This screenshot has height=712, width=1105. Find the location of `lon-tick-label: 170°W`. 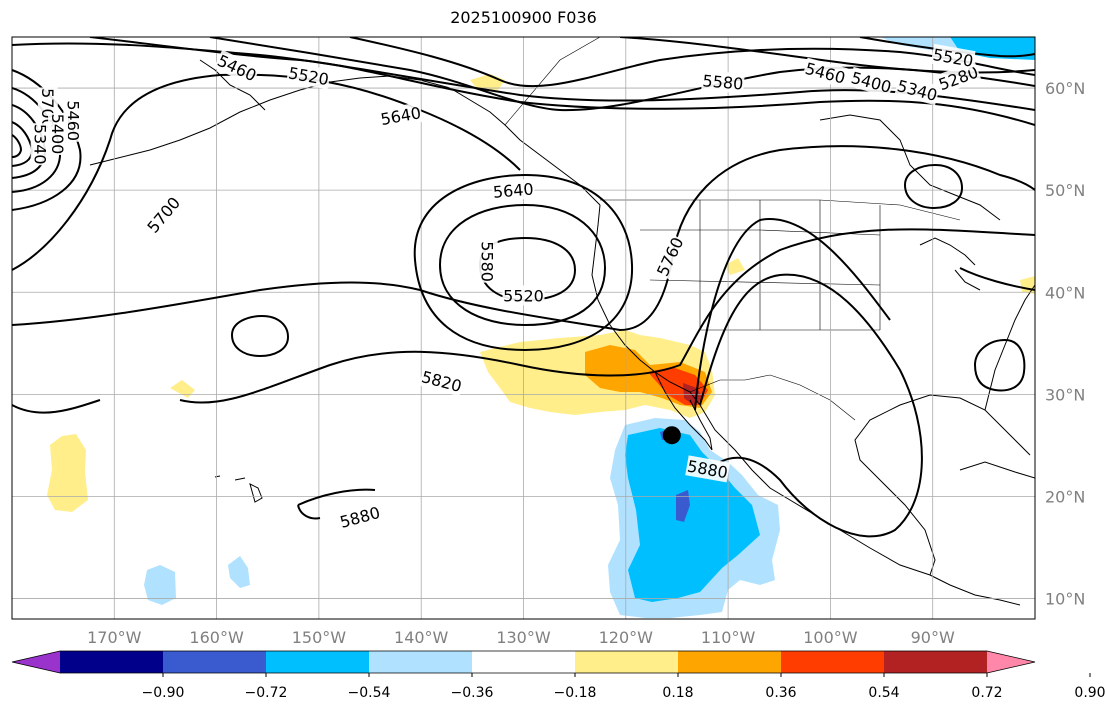

lon-tick-label: 170°W is located at coordinates (114, 637).